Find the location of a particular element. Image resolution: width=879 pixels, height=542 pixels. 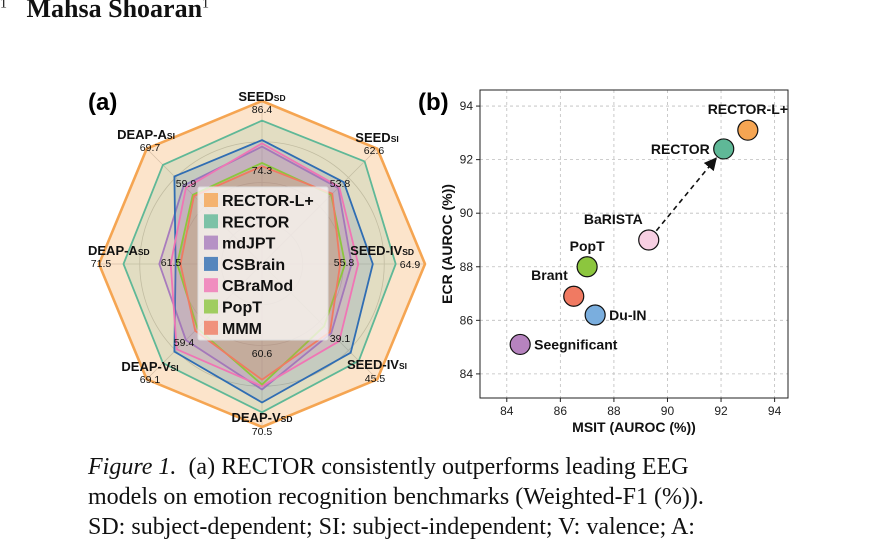

scatter-point-label: RECTOR-L+ is located at coordinates (748, 109).